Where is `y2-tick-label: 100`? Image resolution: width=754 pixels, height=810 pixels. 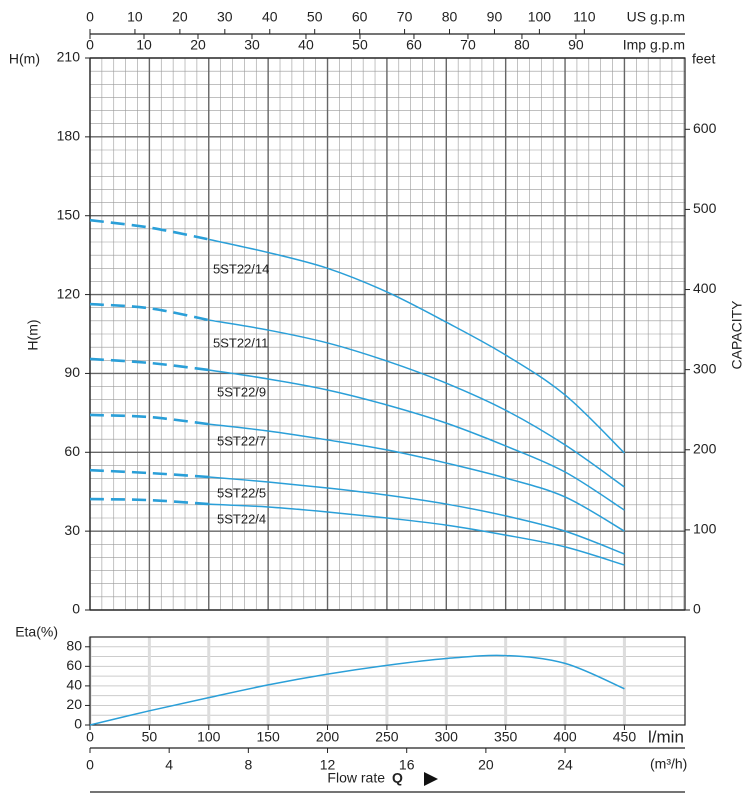
y2-tick-label: 100 is located at coordinates (705, 529).